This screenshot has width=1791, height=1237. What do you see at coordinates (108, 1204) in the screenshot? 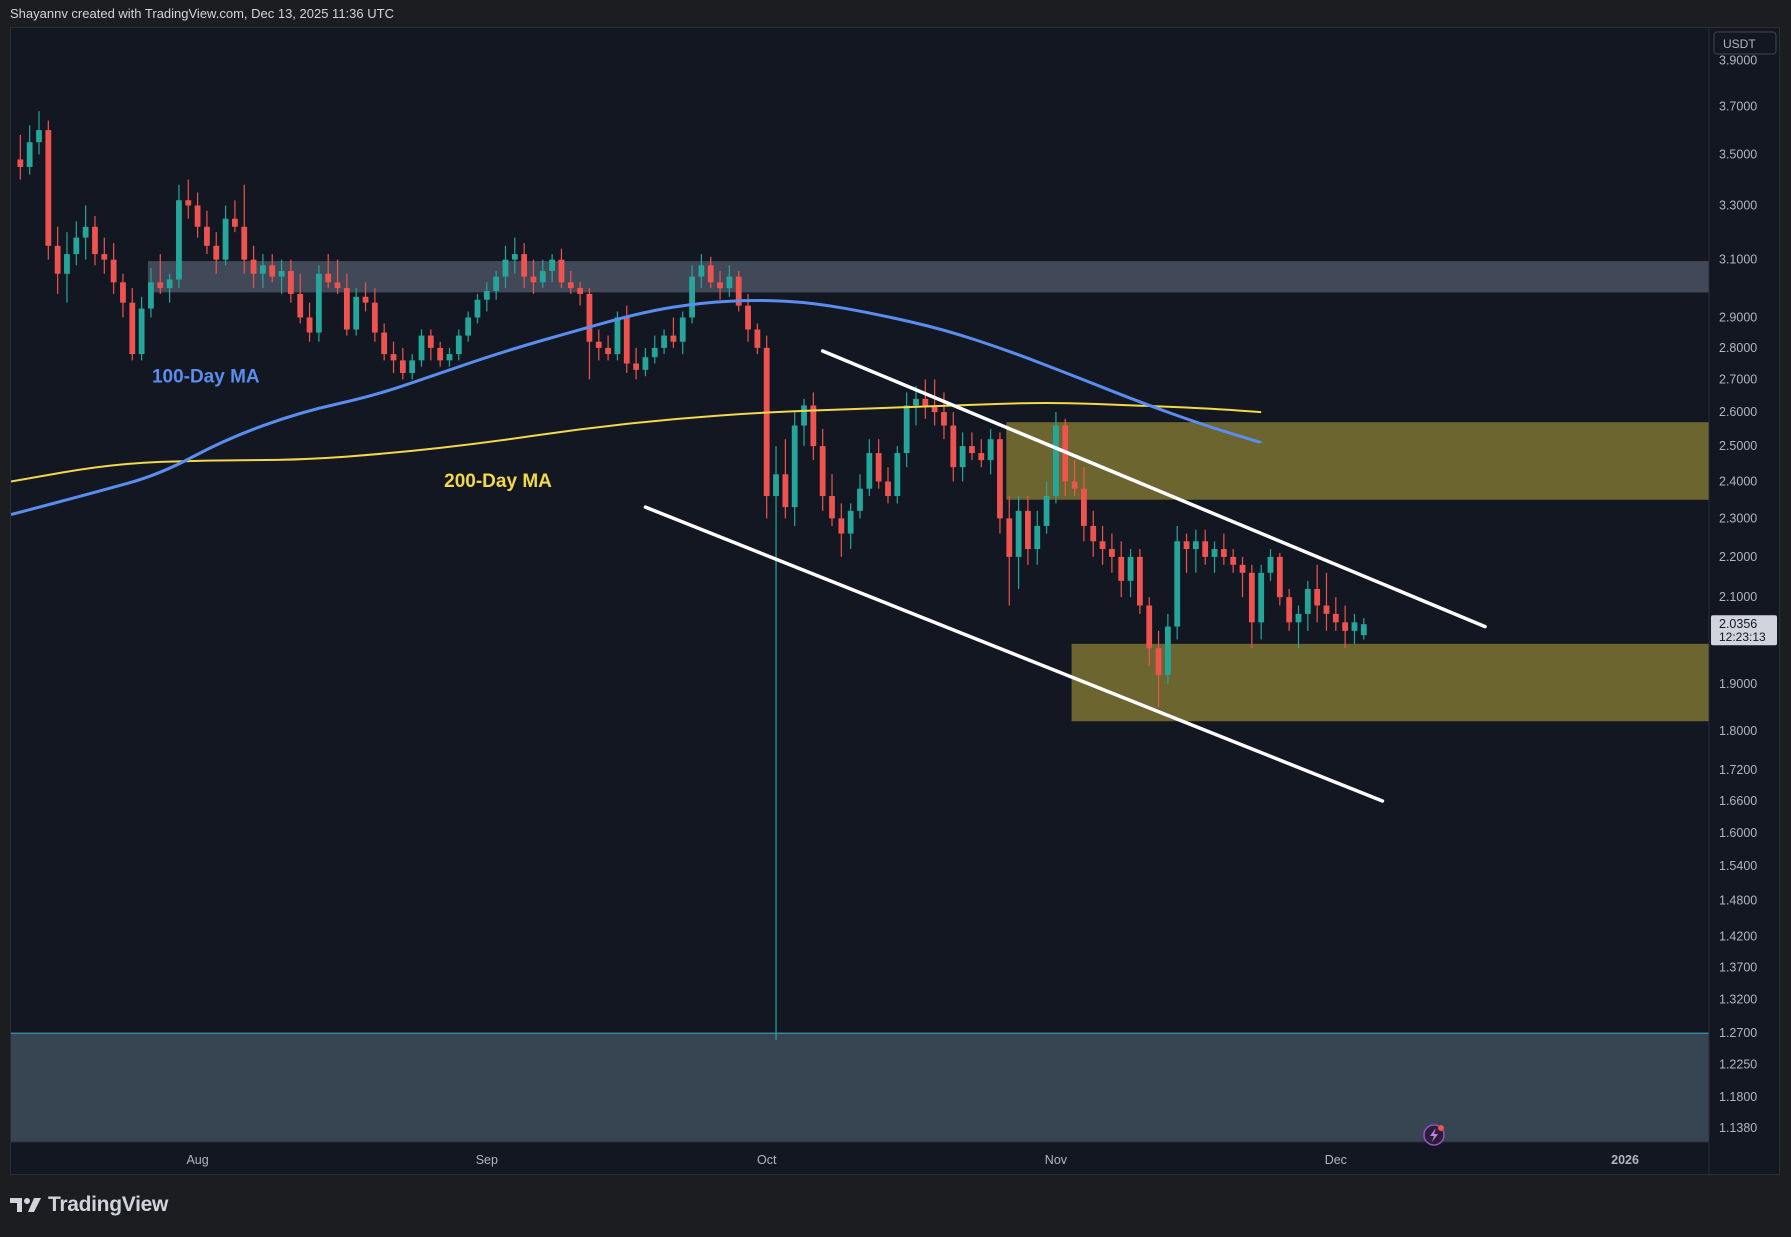
I see `footer-brand: TradingView` at bounding box center [108, 1204].